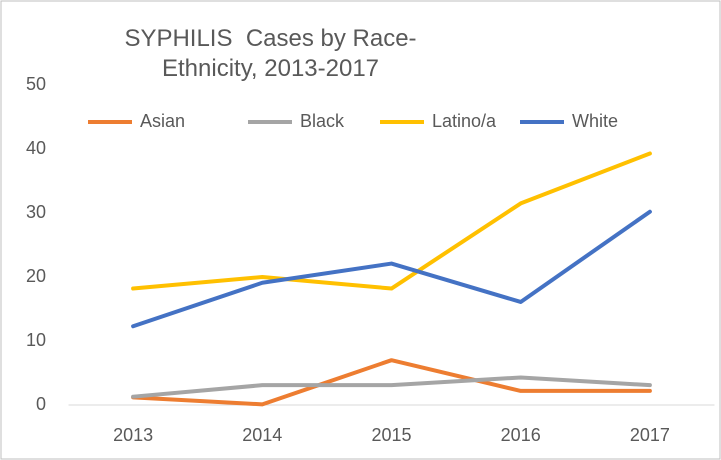 The image size is (721, 460). I want to click on y-tick-label: 30, so click(36, 212).